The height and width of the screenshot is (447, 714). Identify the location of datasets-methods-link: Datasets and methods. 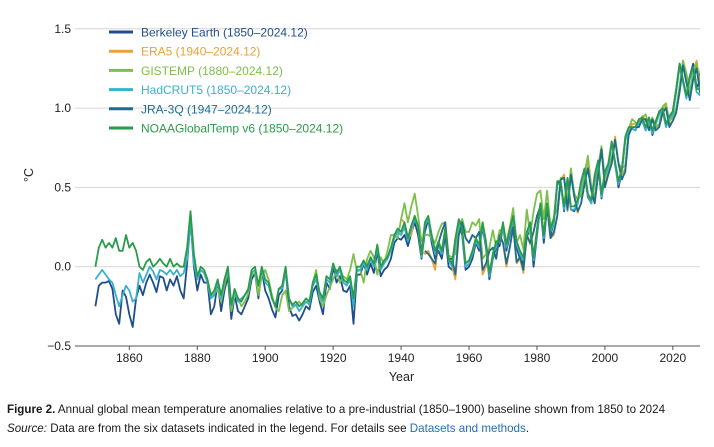
(467, 428).